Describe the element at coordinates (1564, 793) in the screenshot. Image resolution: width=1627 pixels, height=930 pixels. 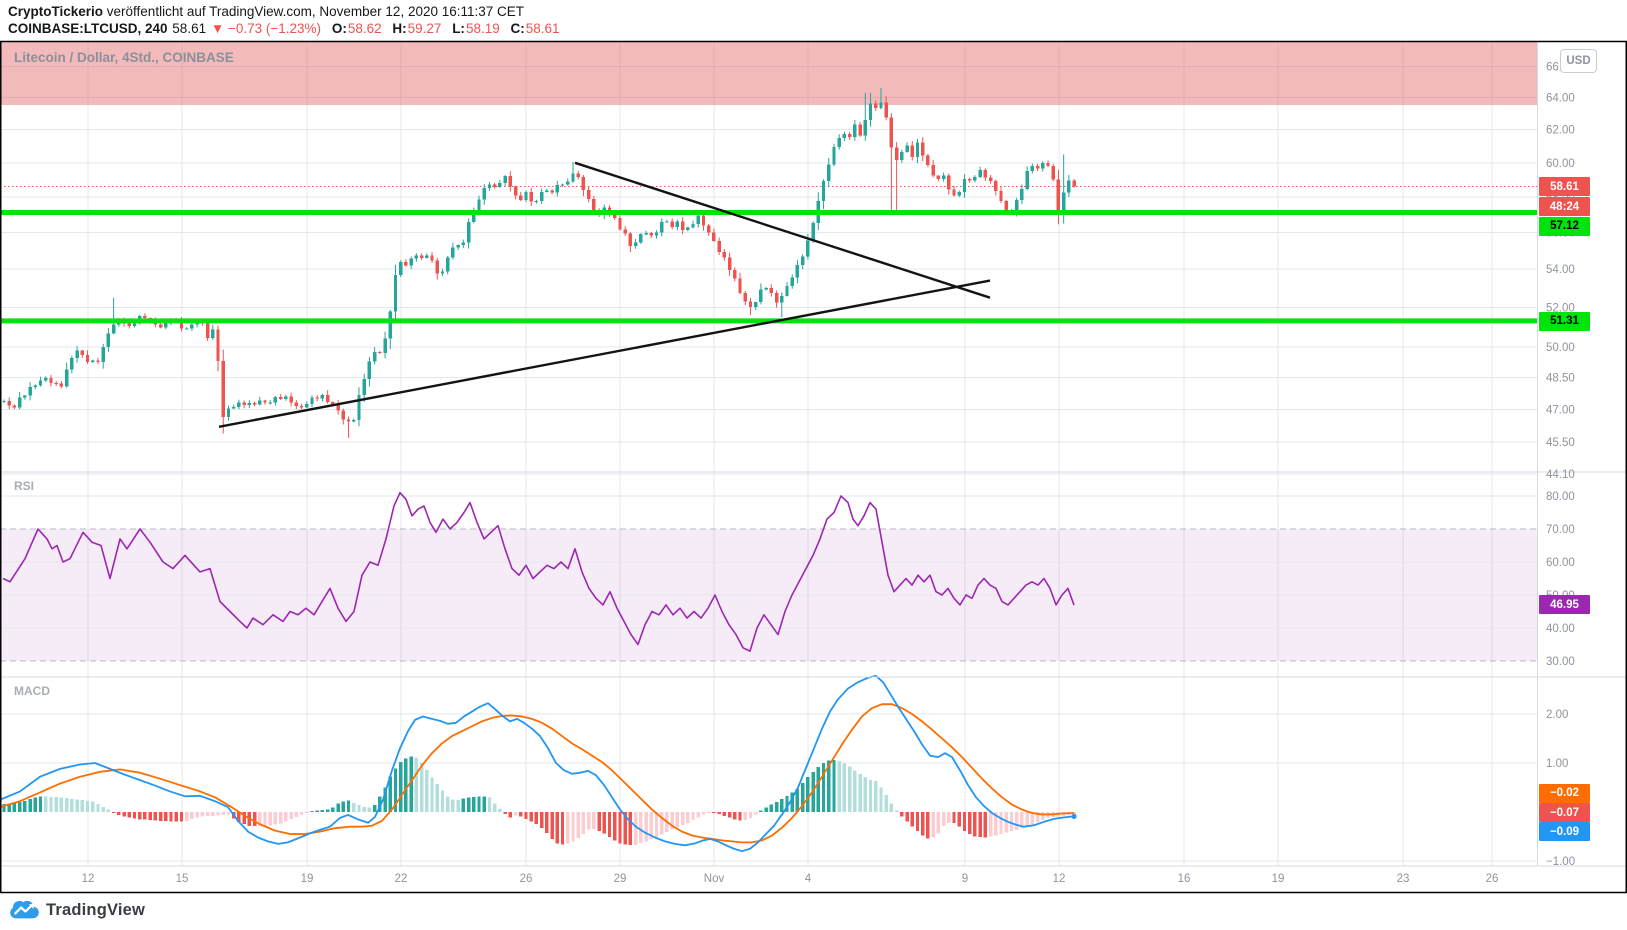
I see `macd-signal-label: −0.02` at that location.